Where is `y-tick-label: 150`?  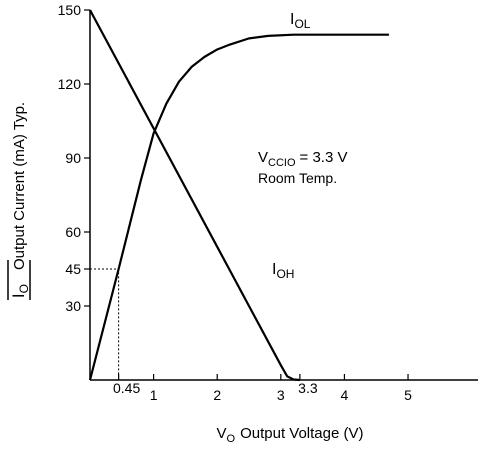 y-tick-label: 150 is located at coordinates (70, 10).